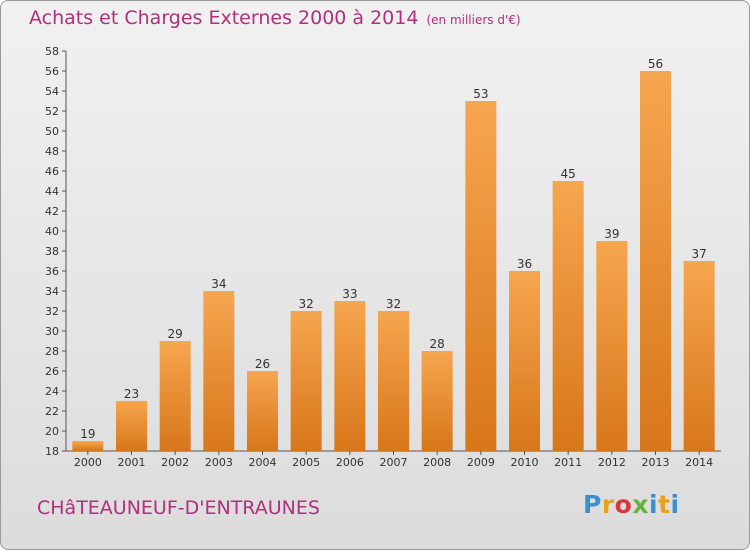  What do you see at coordinates (52, 51) in the screenshot?
I see `y-tick-label: 58` at bounding box center [52, 51].